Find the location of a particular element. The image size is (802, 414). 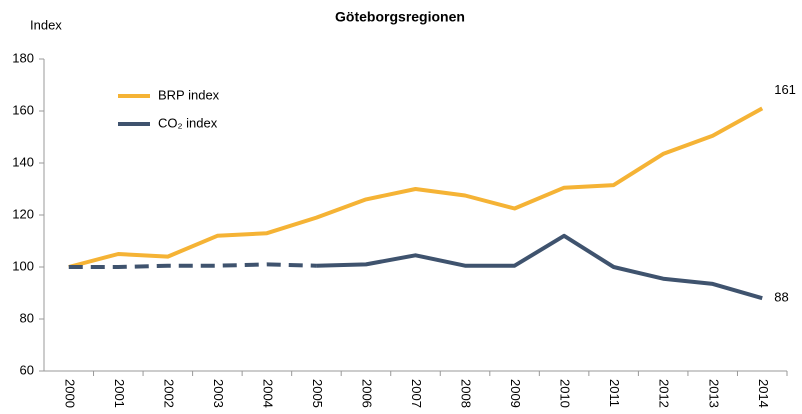

line-dashed is located at coordinates (192, 265).